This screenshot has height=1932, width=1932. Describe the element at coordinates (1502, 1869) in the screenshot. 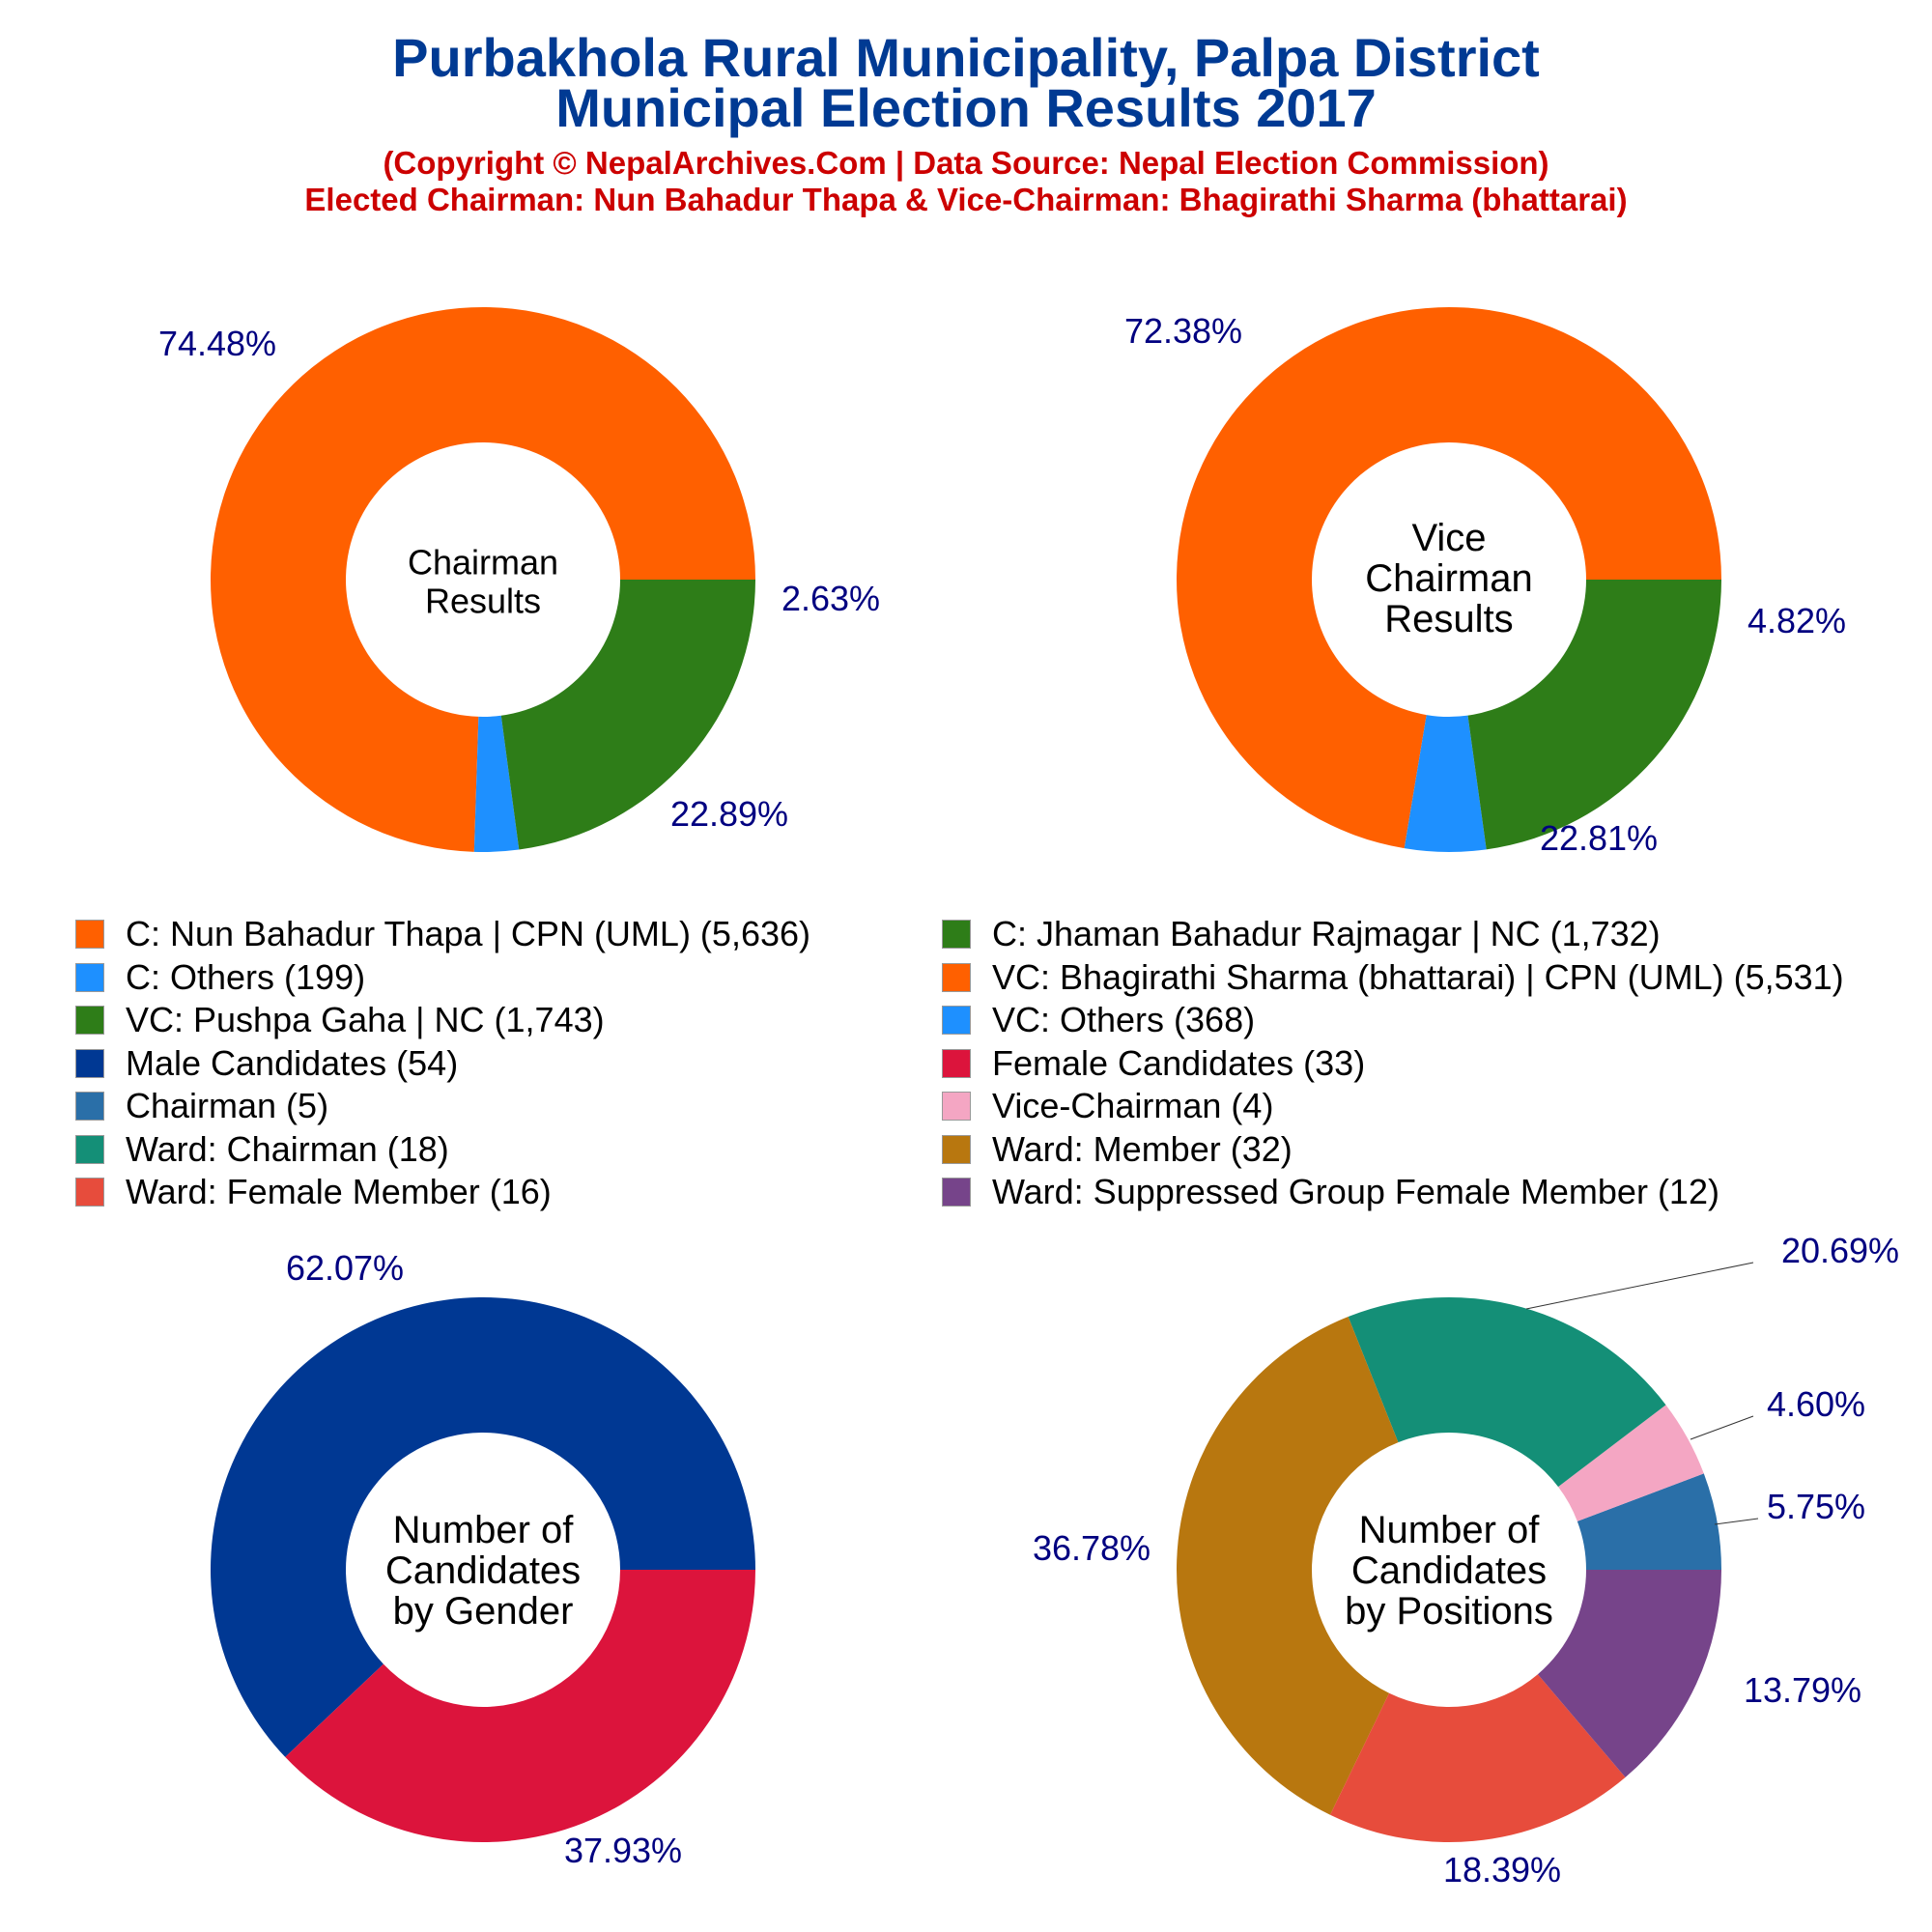

I see `slice-percent-label: 18.39%` at that location.